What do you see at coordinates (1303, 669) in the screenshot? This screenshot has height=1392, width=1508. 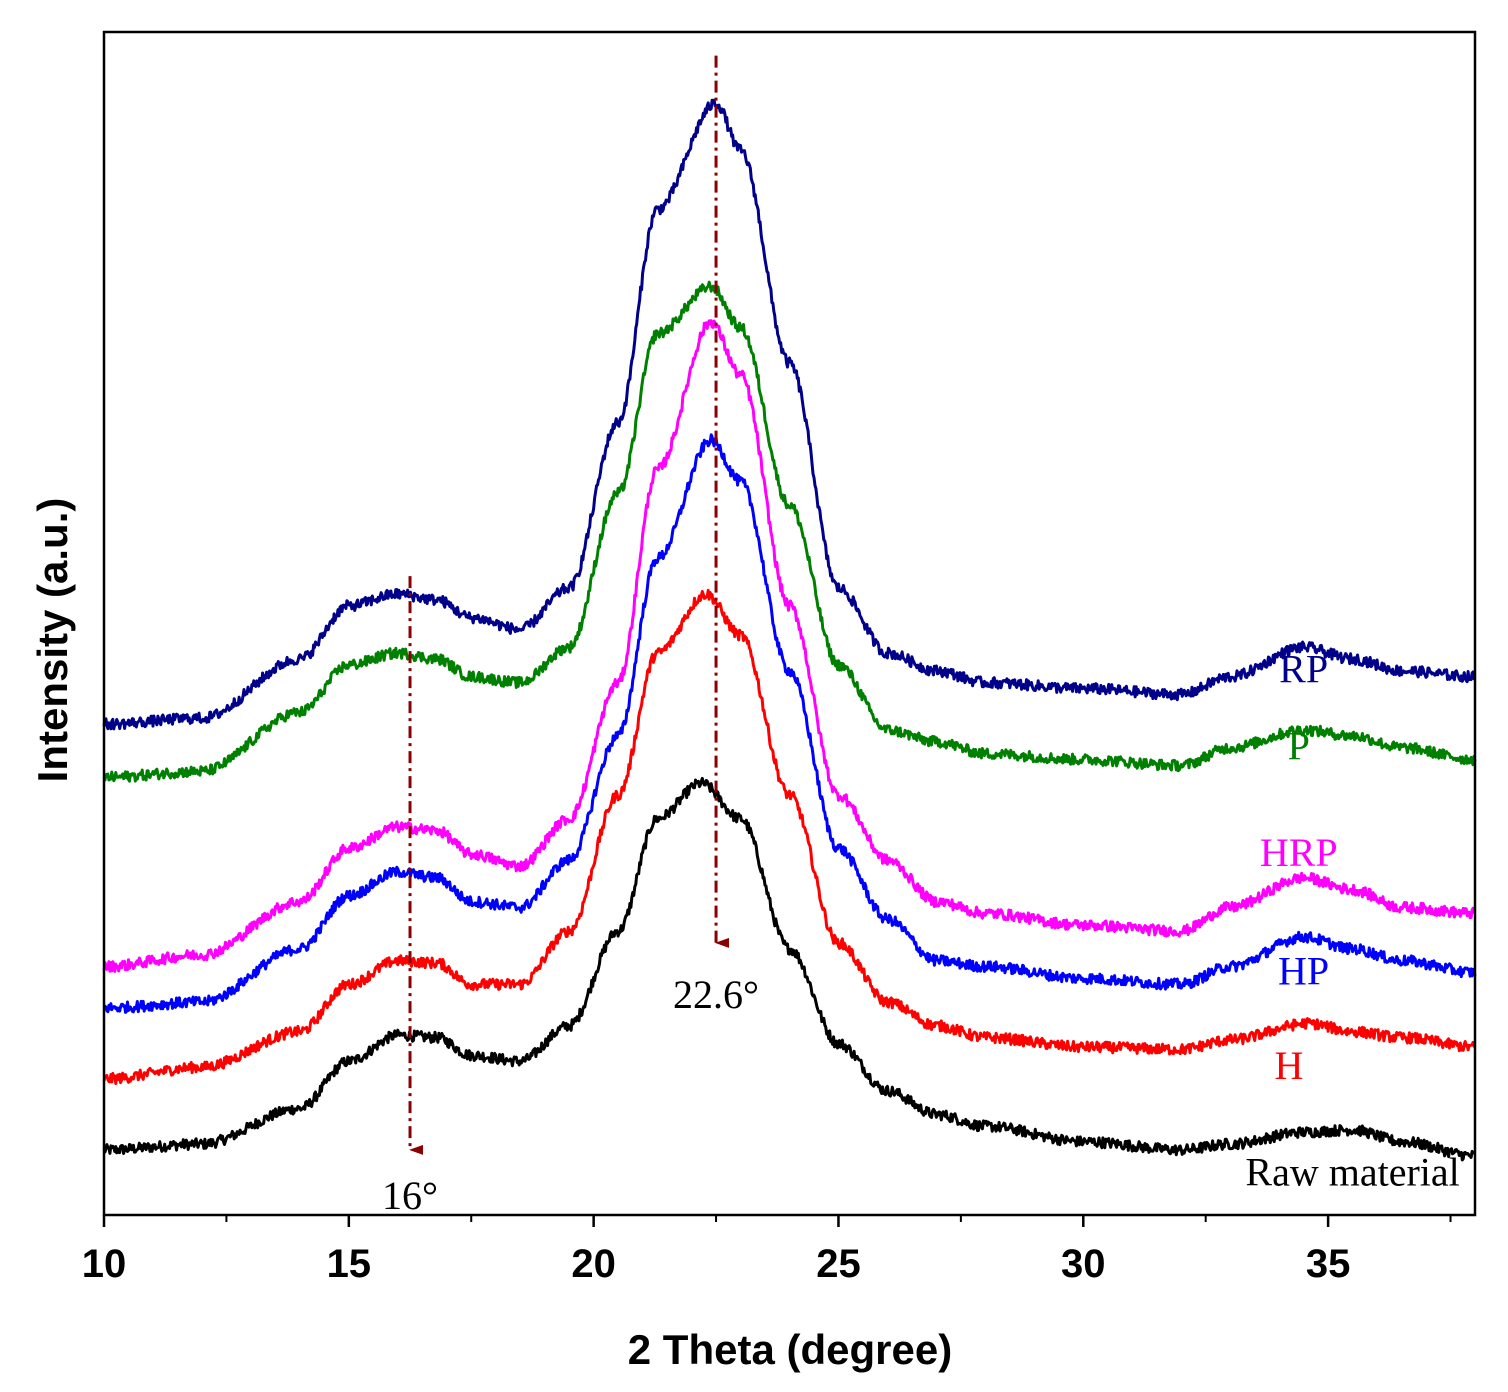 I see `series-label-rp: RP` at bounding box center [1303, 669].